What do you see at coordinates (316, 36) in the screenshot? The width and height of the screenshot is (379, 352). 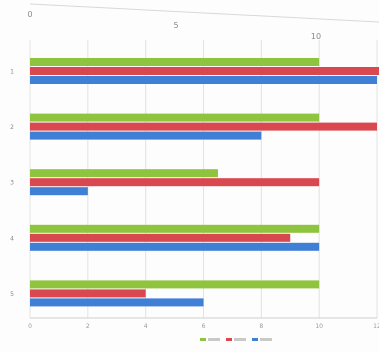 I see `top-tick-label: 10` at bounding box center [316, 36].